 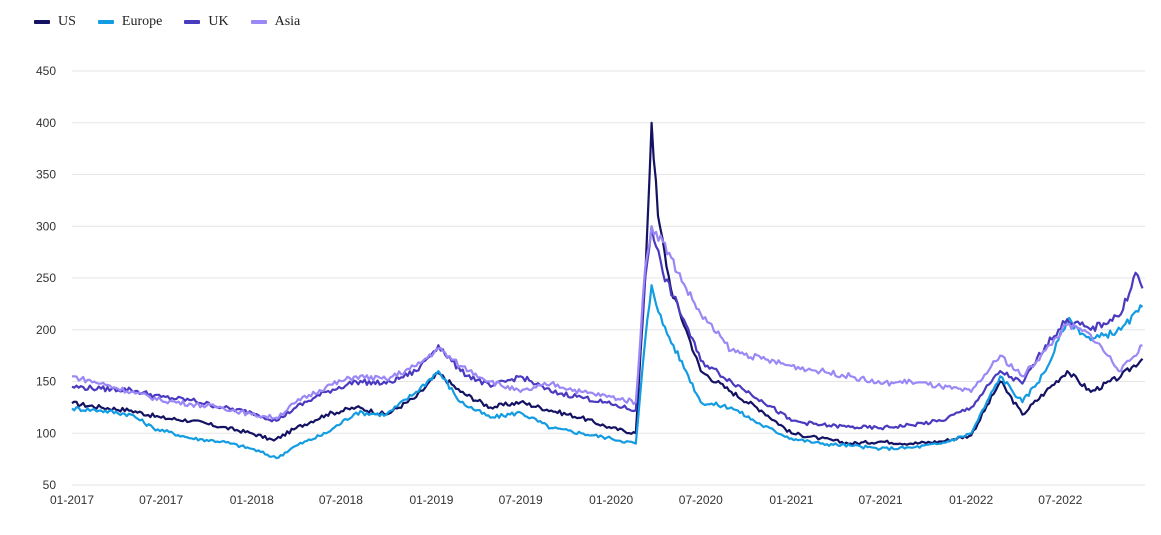 I want to click on y-tick-label: 250, so click(x=46, y=278).